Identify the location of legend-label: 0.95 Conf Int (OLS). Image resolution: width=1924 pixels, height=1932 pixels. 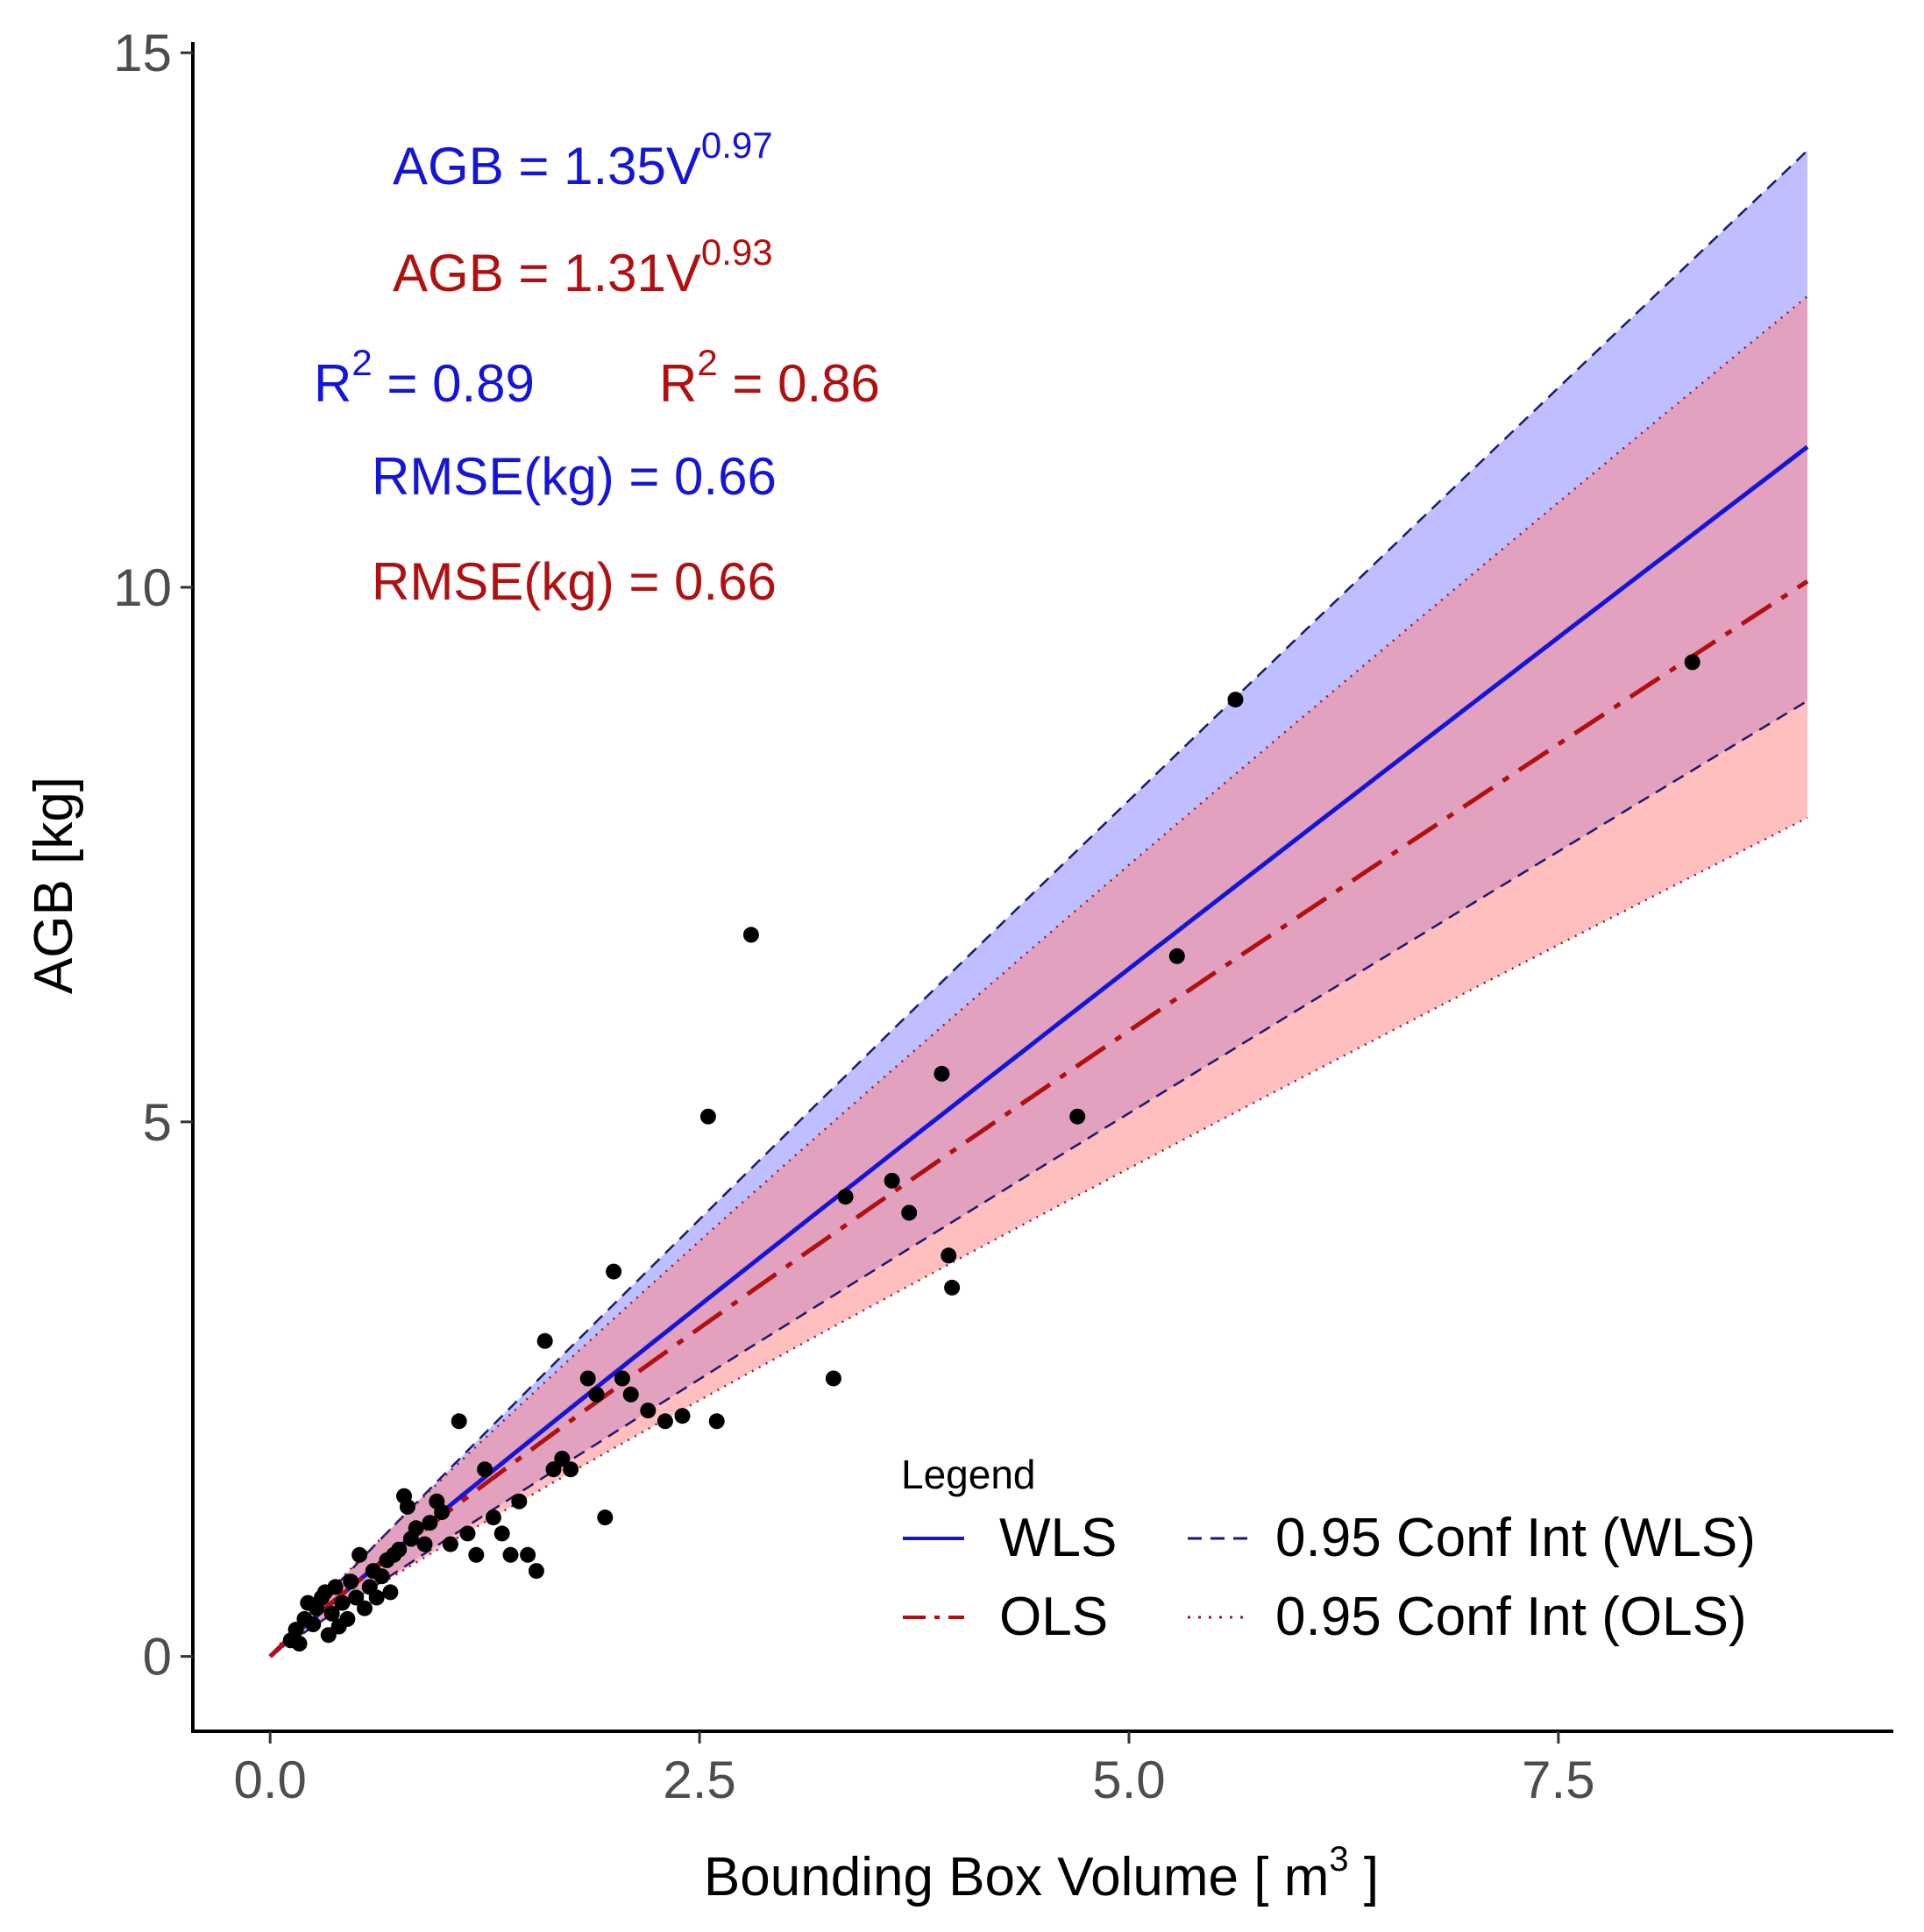
(1511, 1617).